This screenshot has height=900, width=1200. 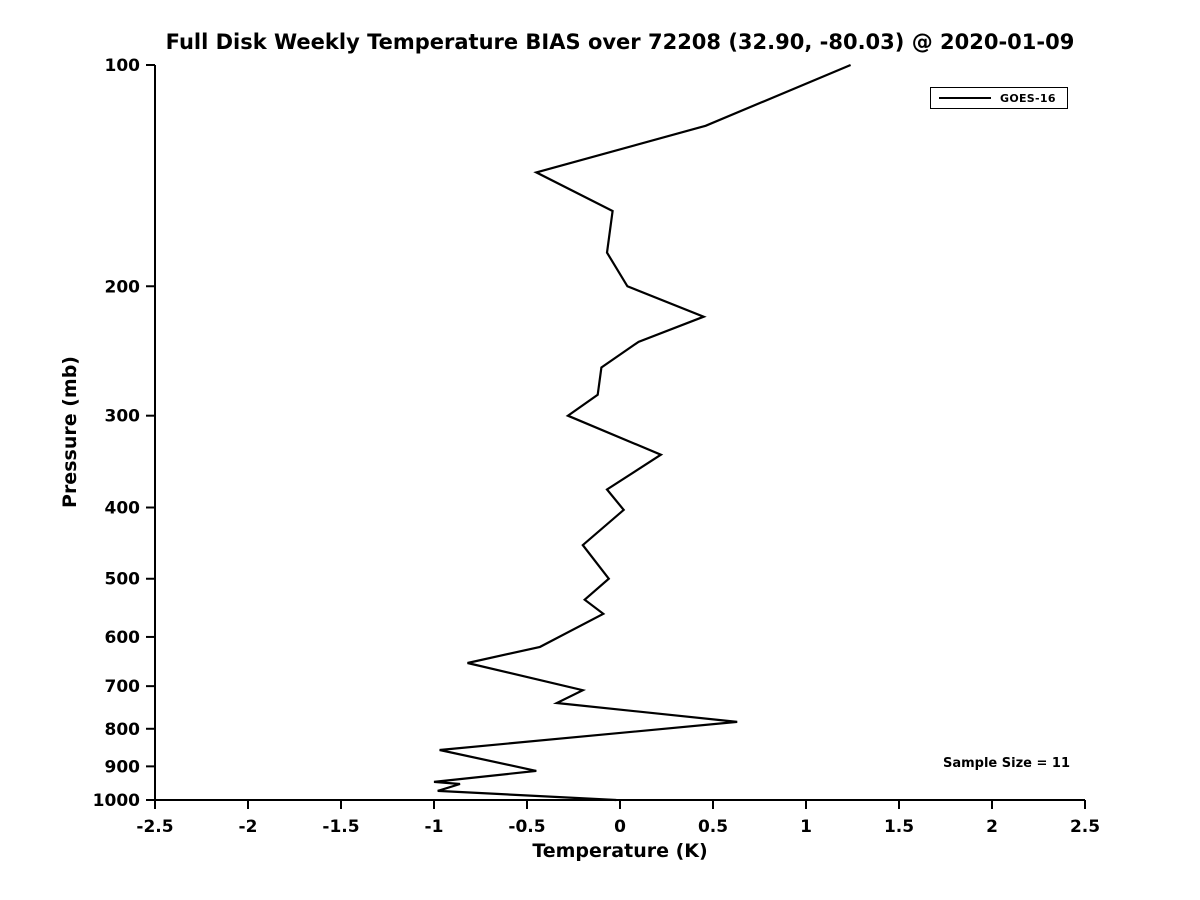 I want to click on y-tick-label: 1000, so click(x=116, y=801).